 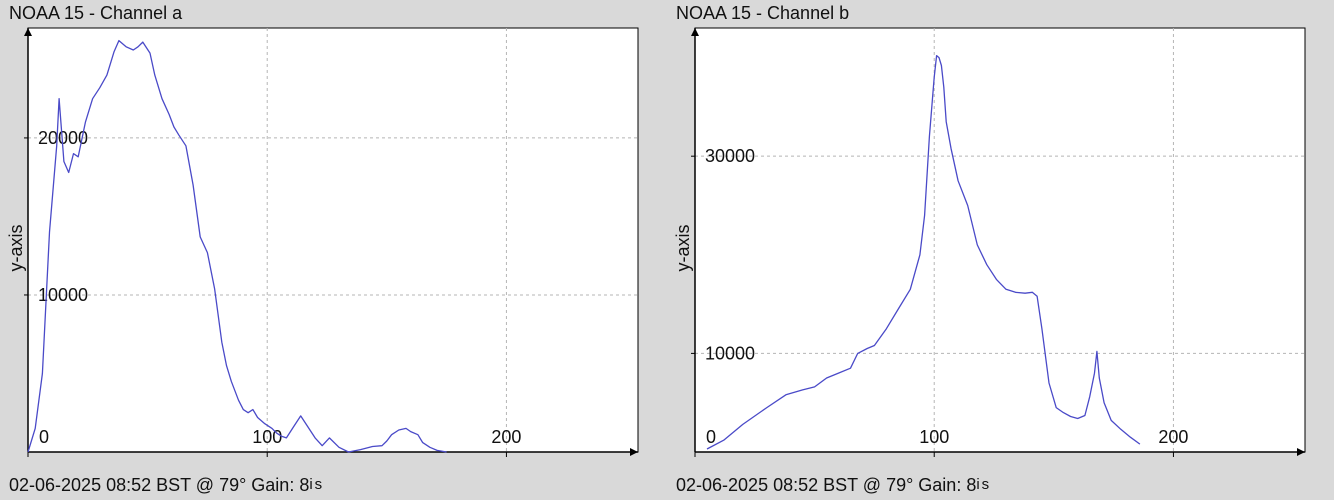 What do you see at coordinates (730, 156) in the screenshot?
I see `y-tick-label: 30000` at bounding box center [730, 156].